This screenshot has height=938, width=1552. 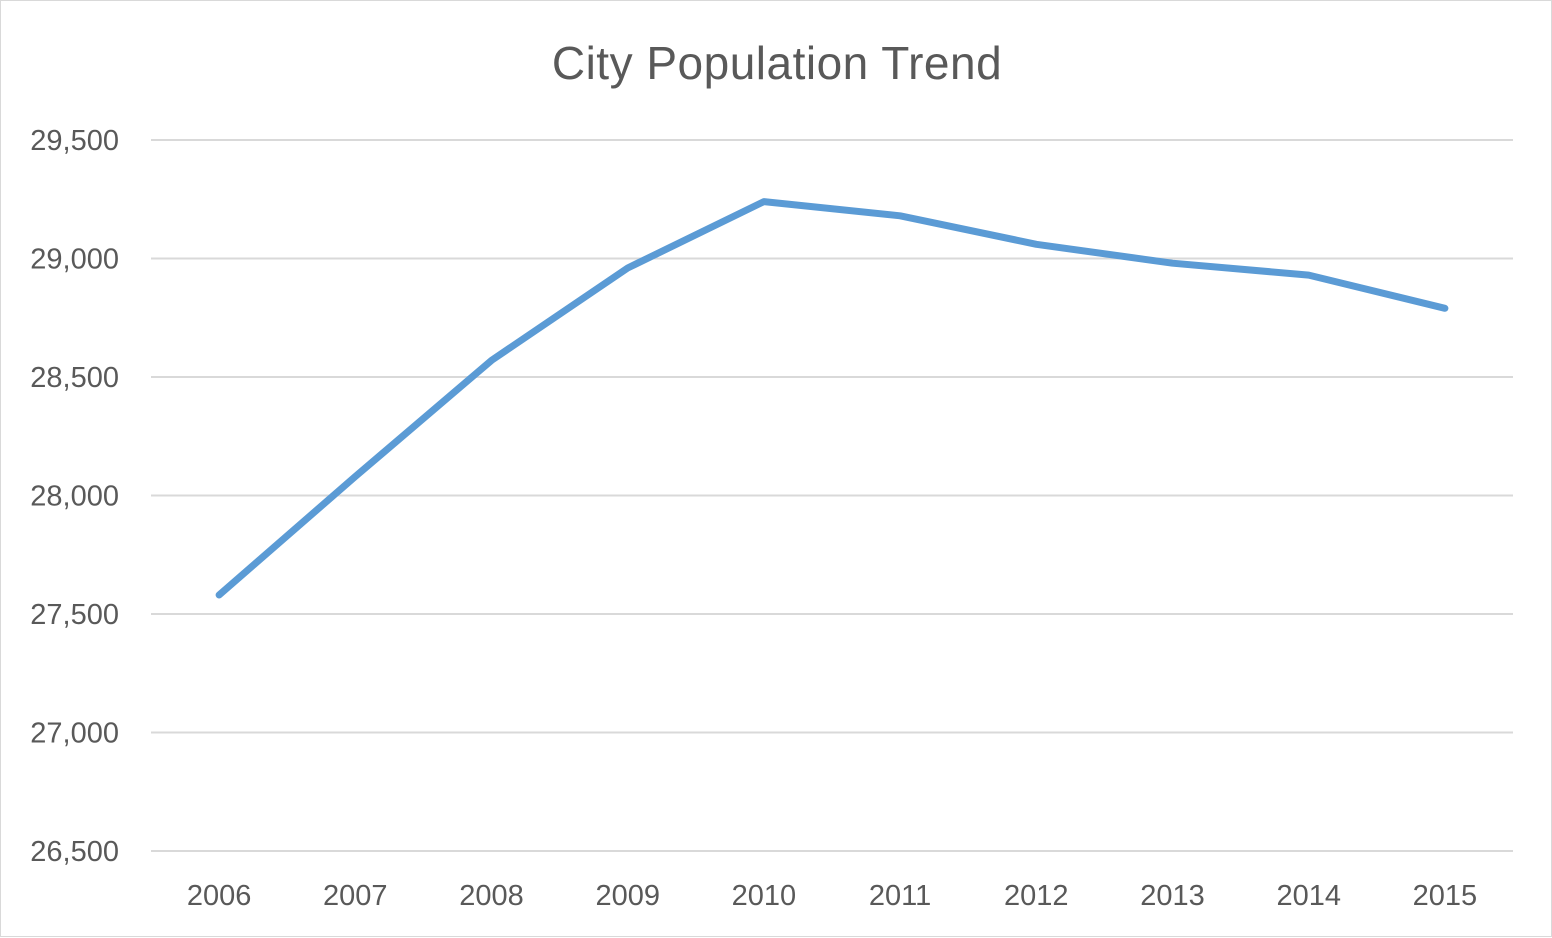 I want to click on y-tick-label: 28,500, so click(x=74, y=378).